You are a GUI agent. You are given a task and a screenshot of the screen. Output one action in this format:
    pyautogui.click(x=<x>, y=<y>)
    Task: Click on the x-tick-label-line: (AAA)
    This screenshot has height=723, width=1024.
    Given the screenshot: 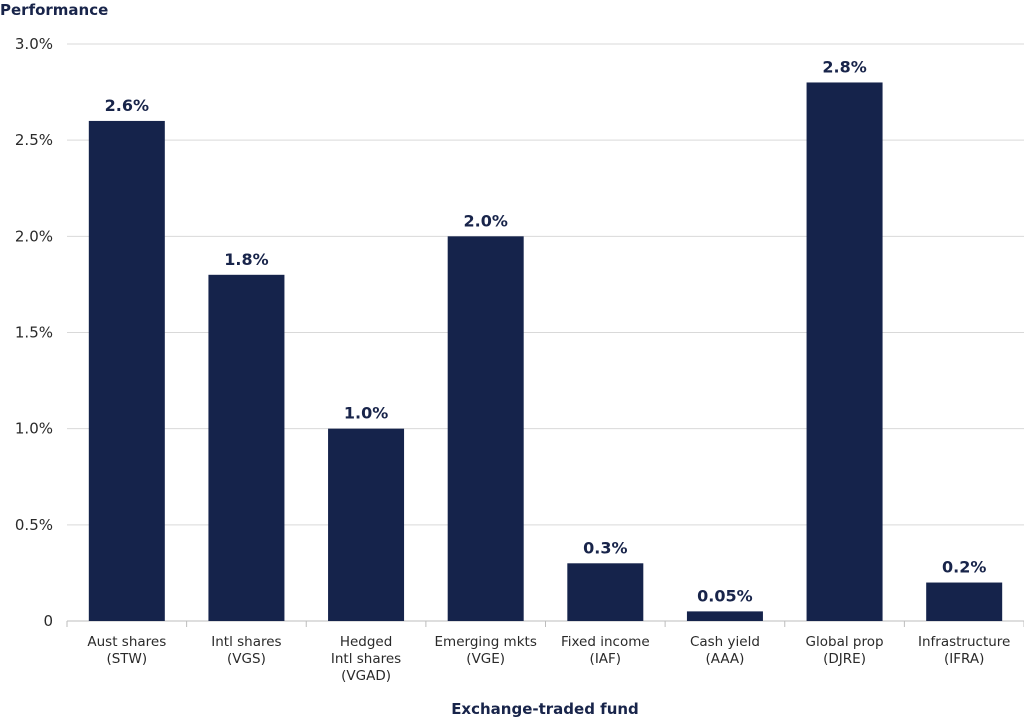 What is the action you would take?
    pyautogui.click(x=724, y=659)
    